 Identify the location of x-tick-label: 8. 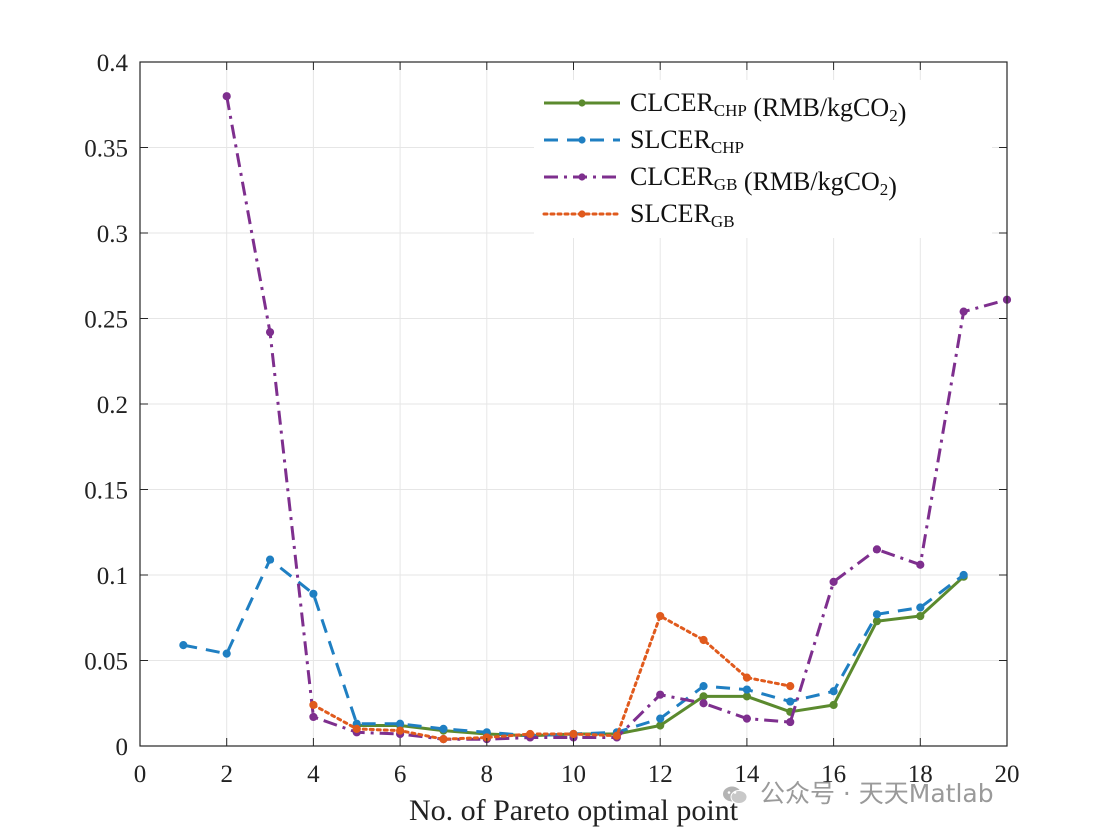
(487, 774).